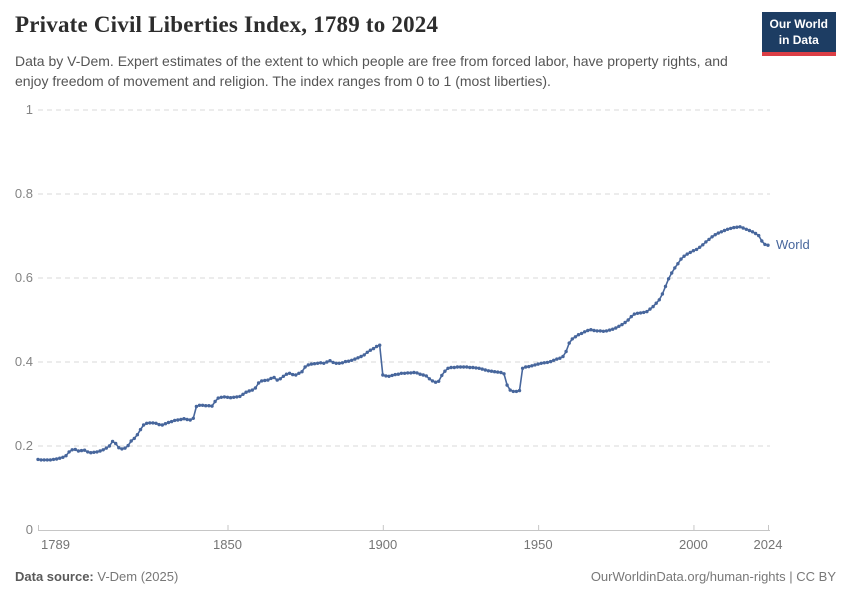 The height and width of the screenshot is (600, 850). I want to click on owid-logo-line2: in Data, so click(798, 39).